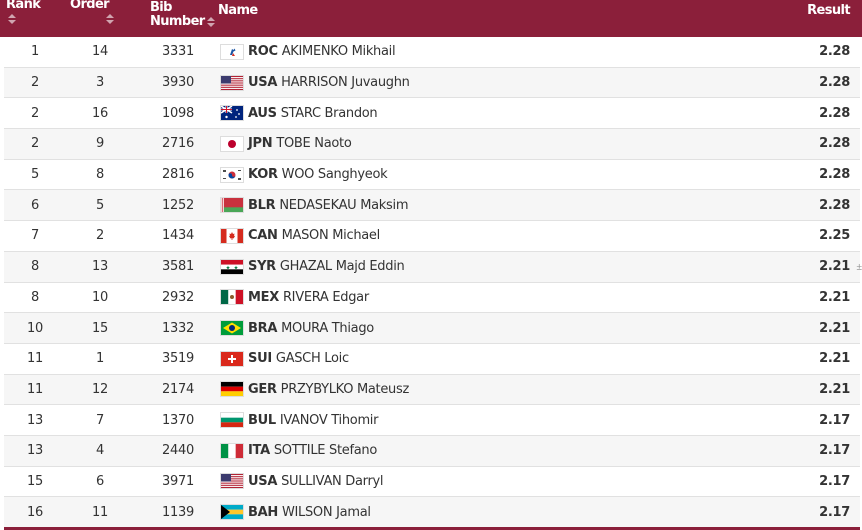  I want to click on table-row: 8 10 2932 MEX RIVERA Edgar 2.21, so click(432, 298).